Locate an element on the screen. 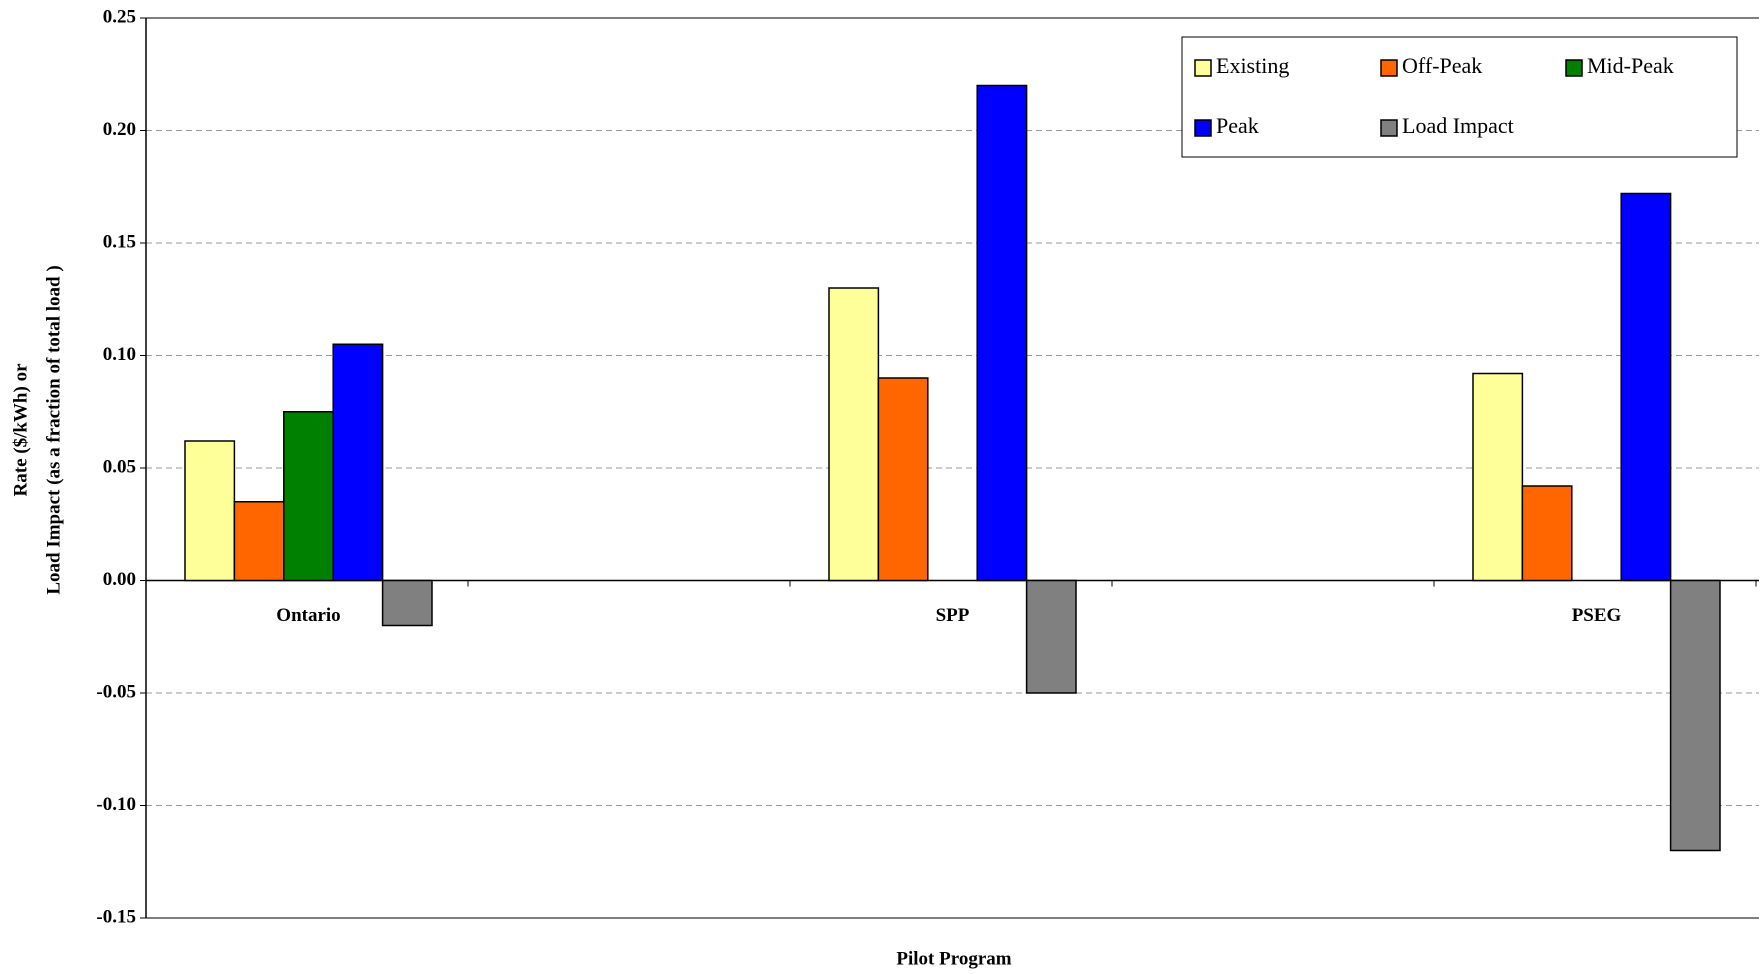  legend-label: Load Impact is located at coordinates (1458, 125).